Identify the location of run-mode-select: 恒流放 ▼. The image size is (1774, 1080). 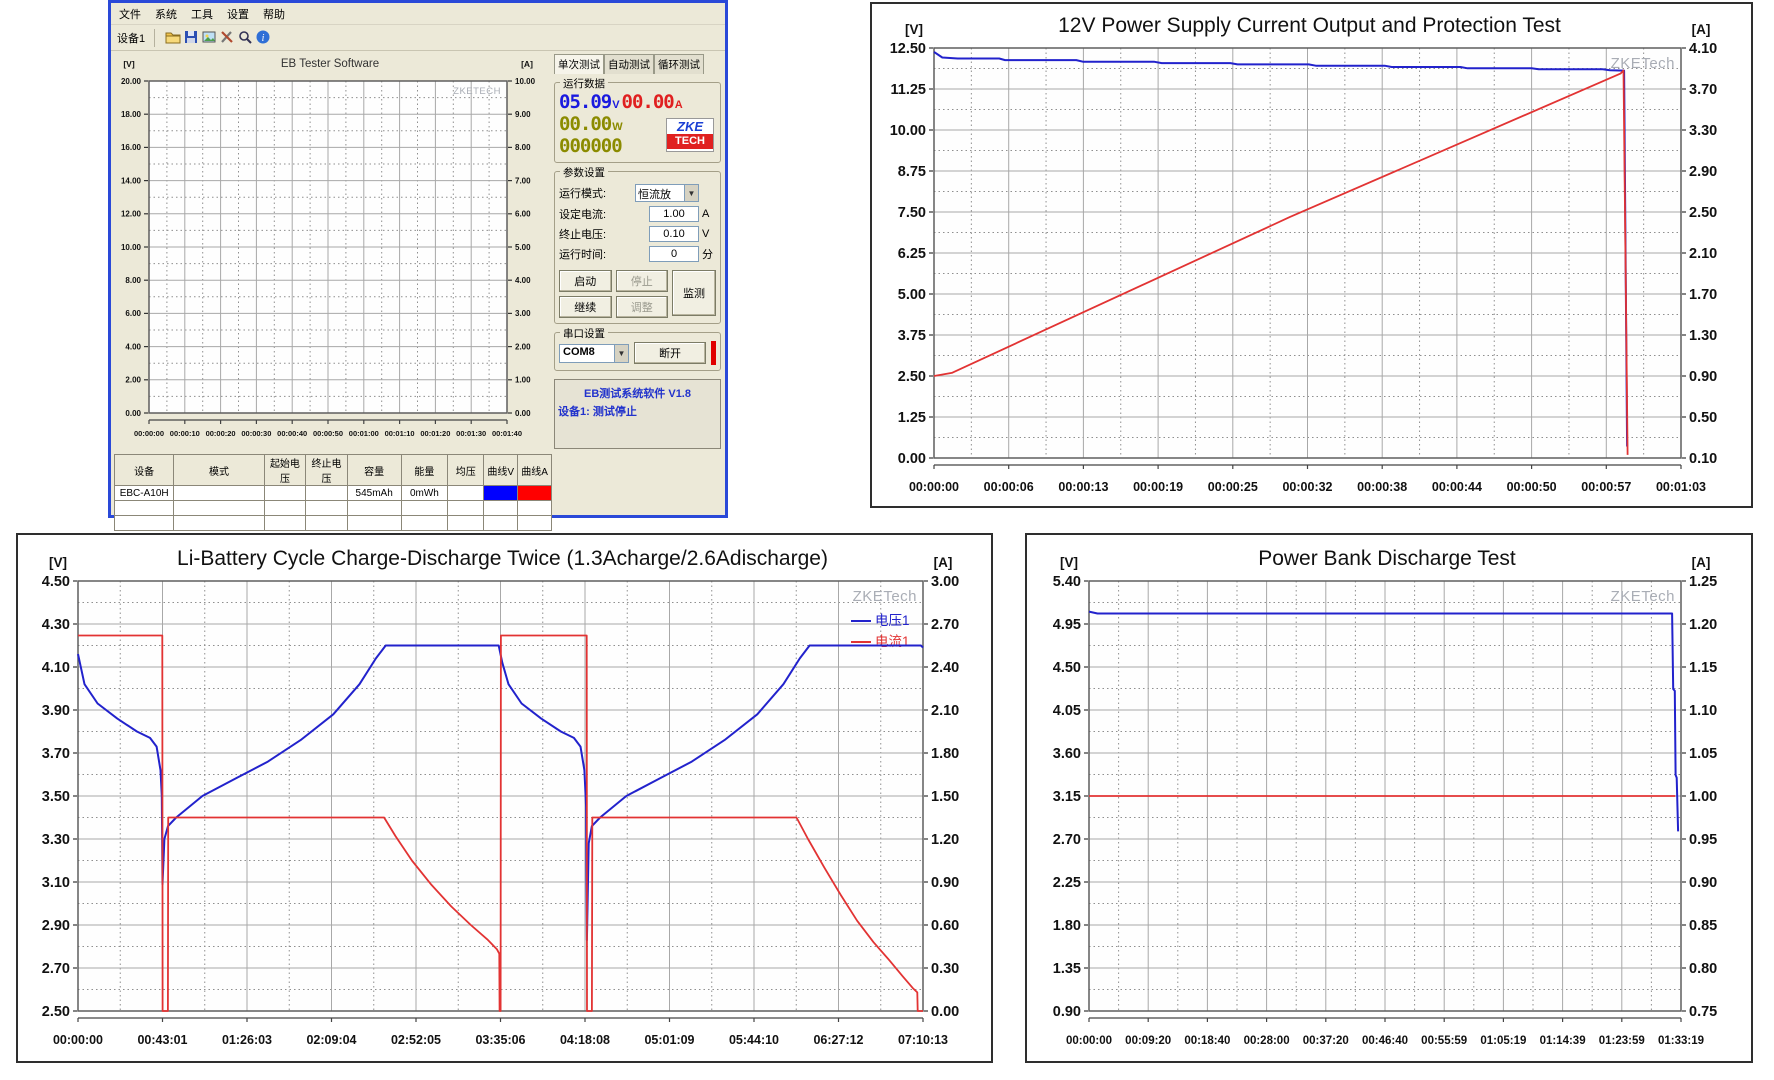
(667, 193).